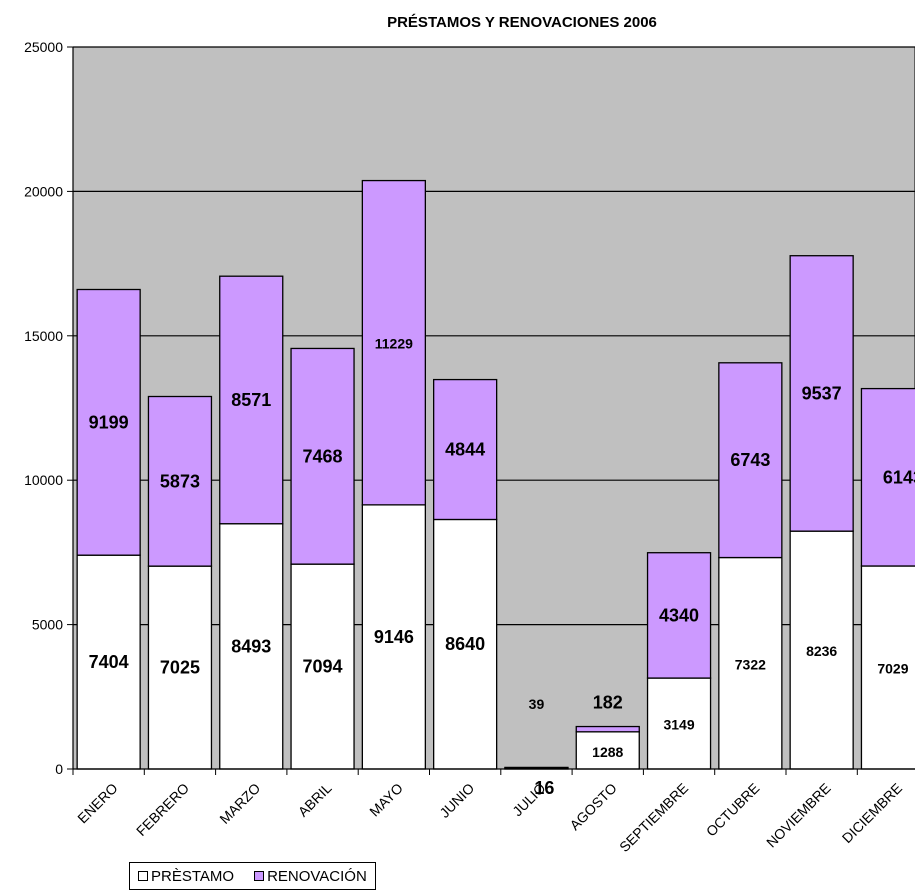  Describe the element at coordinates (239, 803) in the screenshot. I see `x-category-label: MARZO` at that location.